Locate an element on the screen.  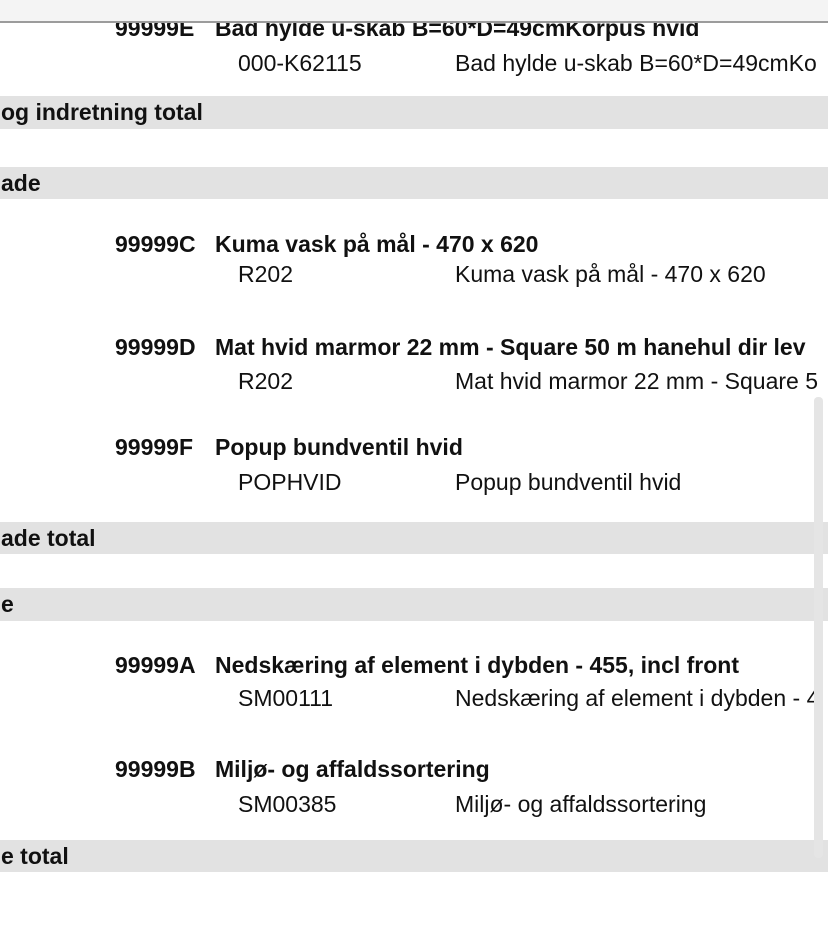
line-item-number: 99999D is located at coordinates (155, 347).